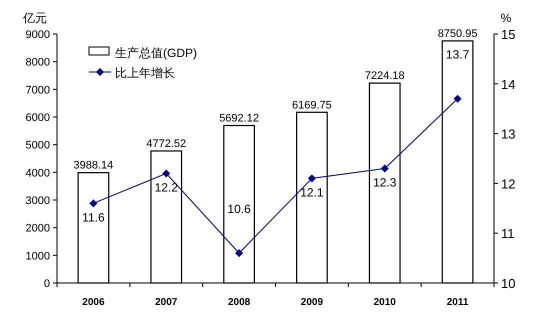  I want to click on x-tick-label: 2006, so click(93, 302).